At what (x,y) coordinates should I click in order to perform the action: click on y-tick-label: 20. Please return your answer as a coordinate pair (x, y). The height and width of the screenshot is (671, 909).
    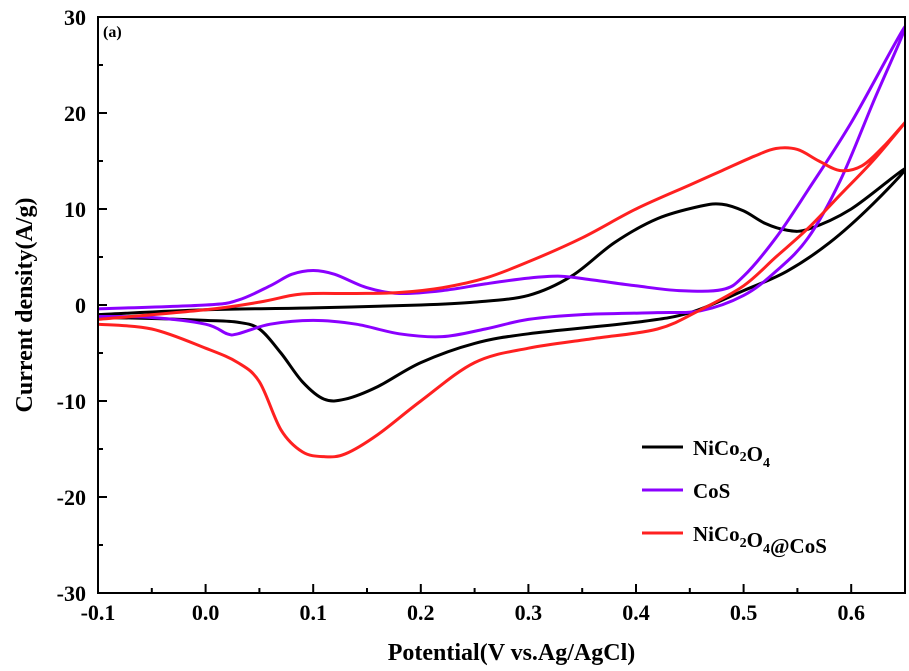
    Looking at the image, I should click on (75, 113).